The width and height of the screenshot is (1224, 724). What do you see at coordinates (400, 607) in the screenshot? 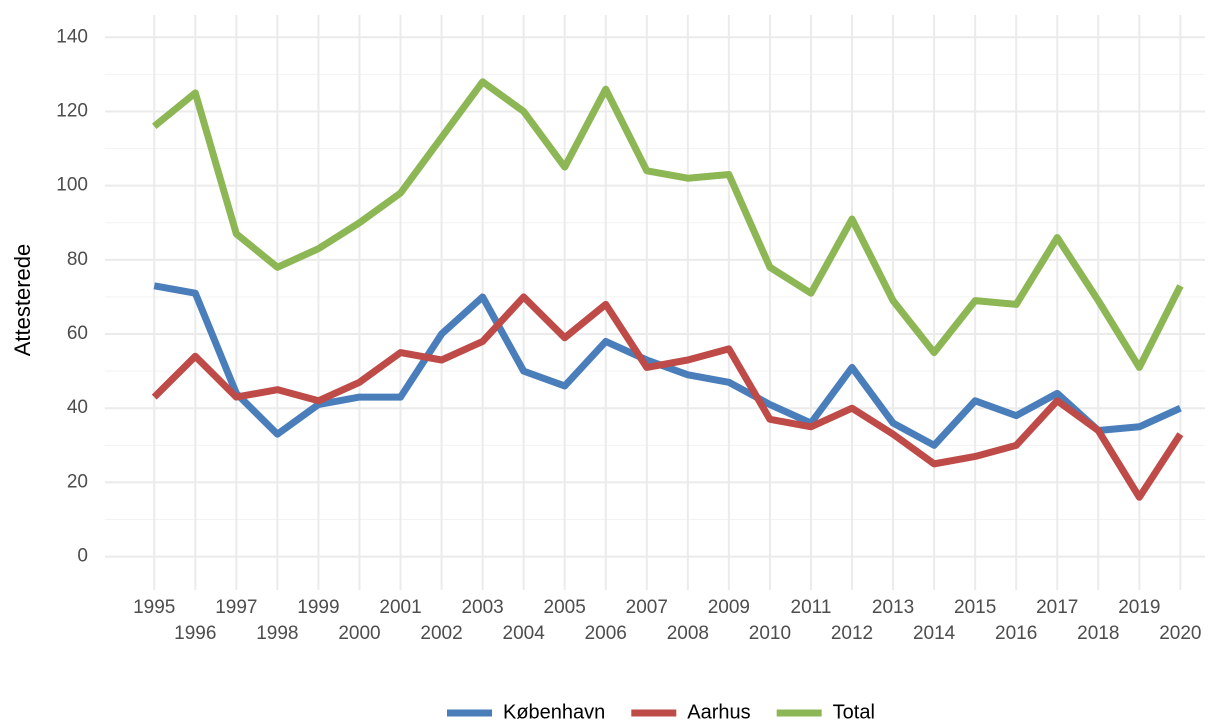
I see `x-tick-label: 2001` at bounding box center [400, 607].